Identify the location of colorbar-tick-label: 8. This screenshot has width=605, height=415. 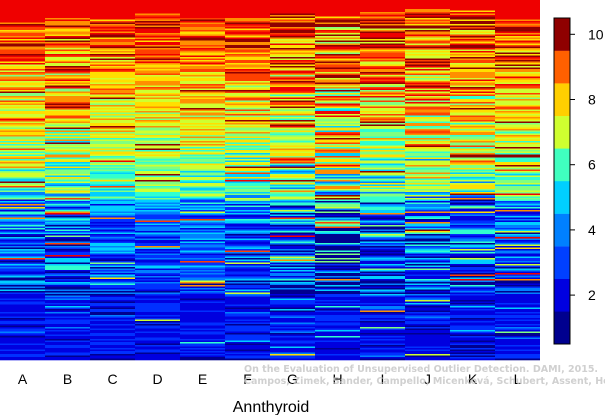
(592, 100).